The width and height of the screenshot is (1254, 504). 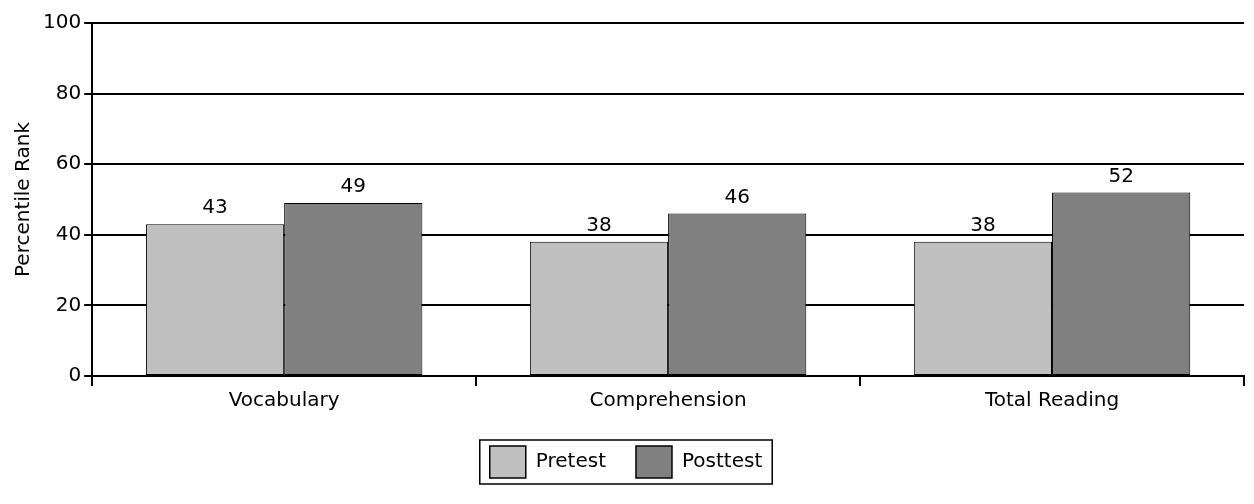 I want to click on y-axis-title: Percentile Rank, so click(x=22, y=199).